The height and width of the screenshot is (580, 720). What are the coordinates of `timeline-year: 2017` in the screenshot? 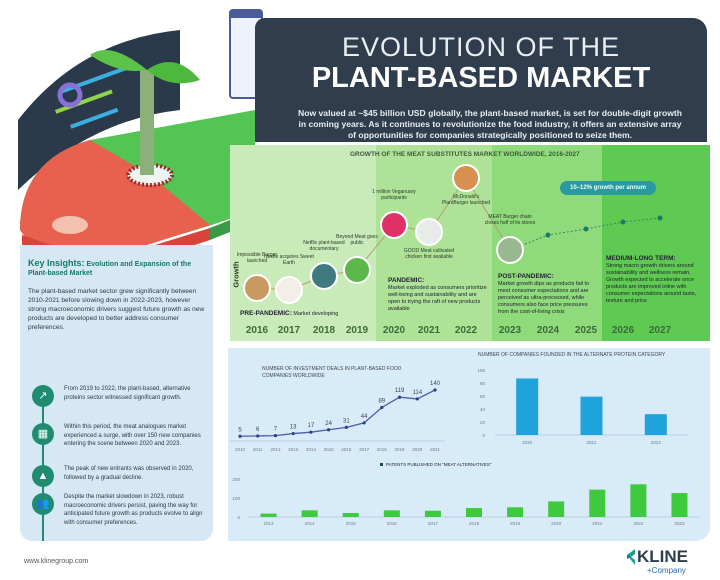 It's located at (289, 330).